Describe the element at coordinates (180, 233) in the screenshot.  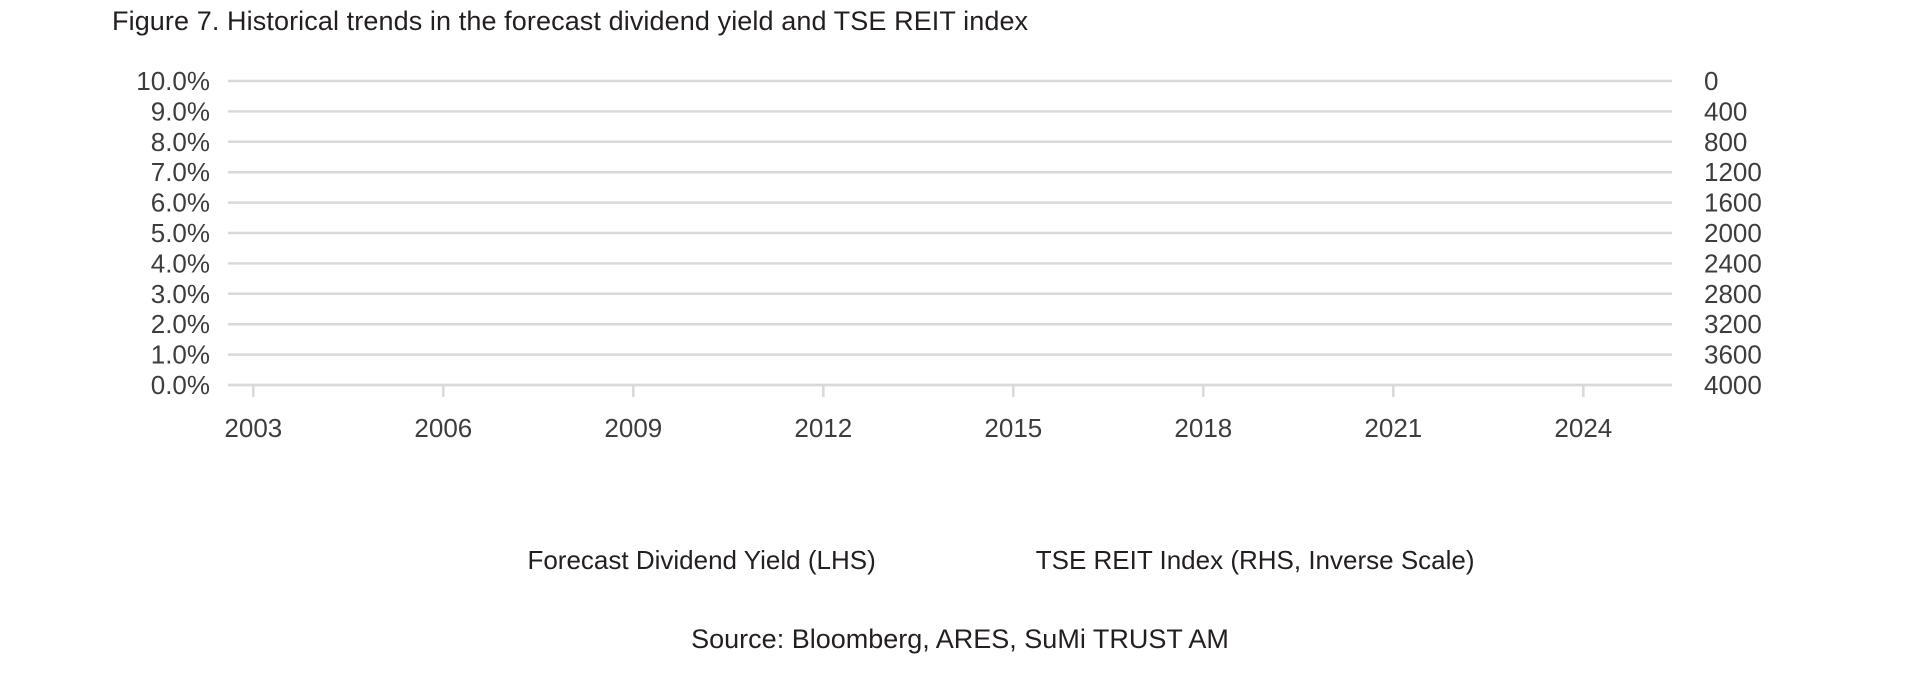
I see `left-axis-tick-label: 5.0%` at that location.